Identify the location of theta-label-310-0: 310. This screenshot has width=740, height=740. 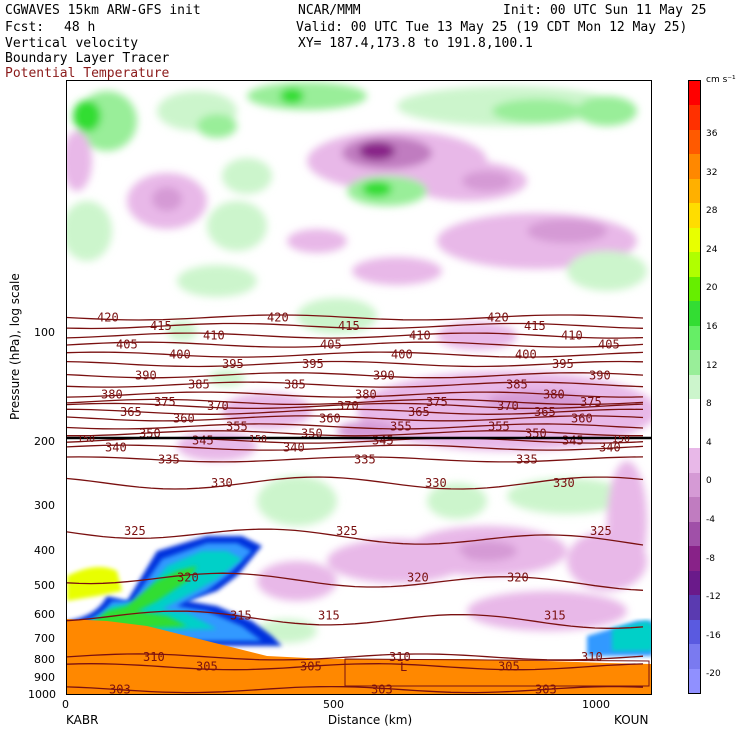
(154, 657).